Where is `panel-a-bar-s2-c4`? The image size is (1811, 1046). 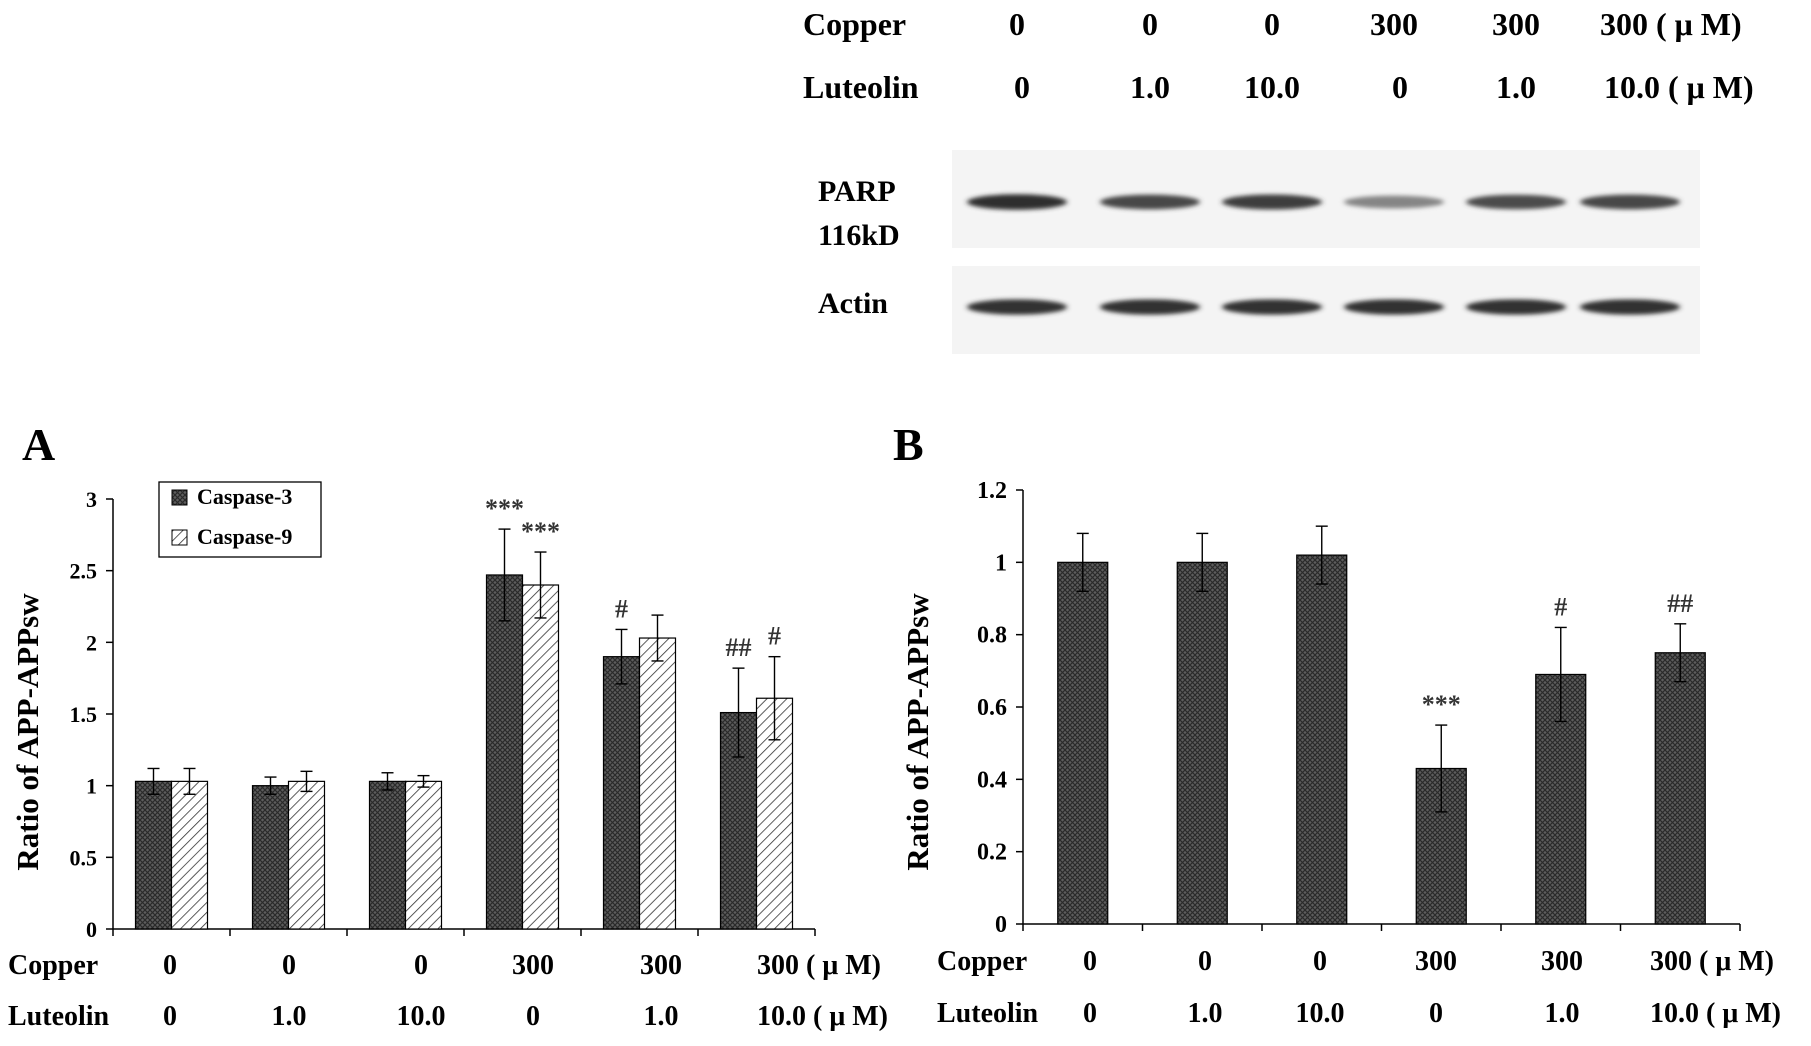
panel-a-bar-s2-c4 is located at coordinates (540, 757).